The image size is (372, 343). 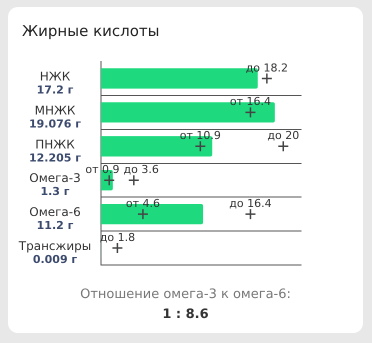 What do you see at coordinates (55, 123) in the screenshot?
I see `data-label: 19.076 г` at bounding box center [55, 123].